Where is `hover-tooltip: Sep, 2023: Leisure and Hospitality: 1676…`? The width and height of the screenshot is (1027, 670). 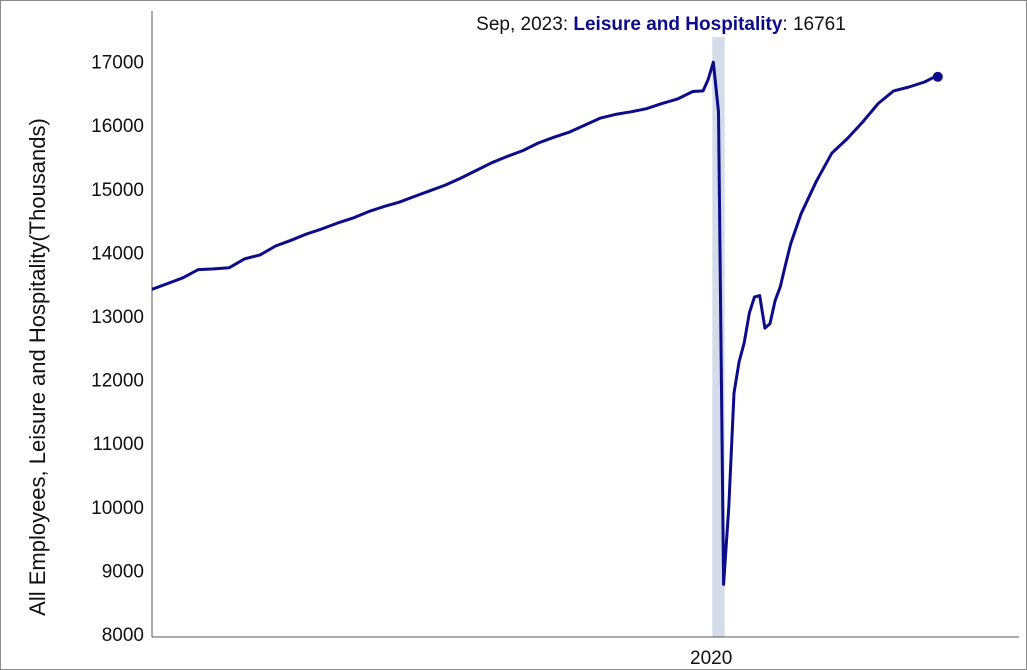
hover-tooltip: Sep, 2023: Leisure and Hospitality: 1676… is located at coordinates (661, 24).